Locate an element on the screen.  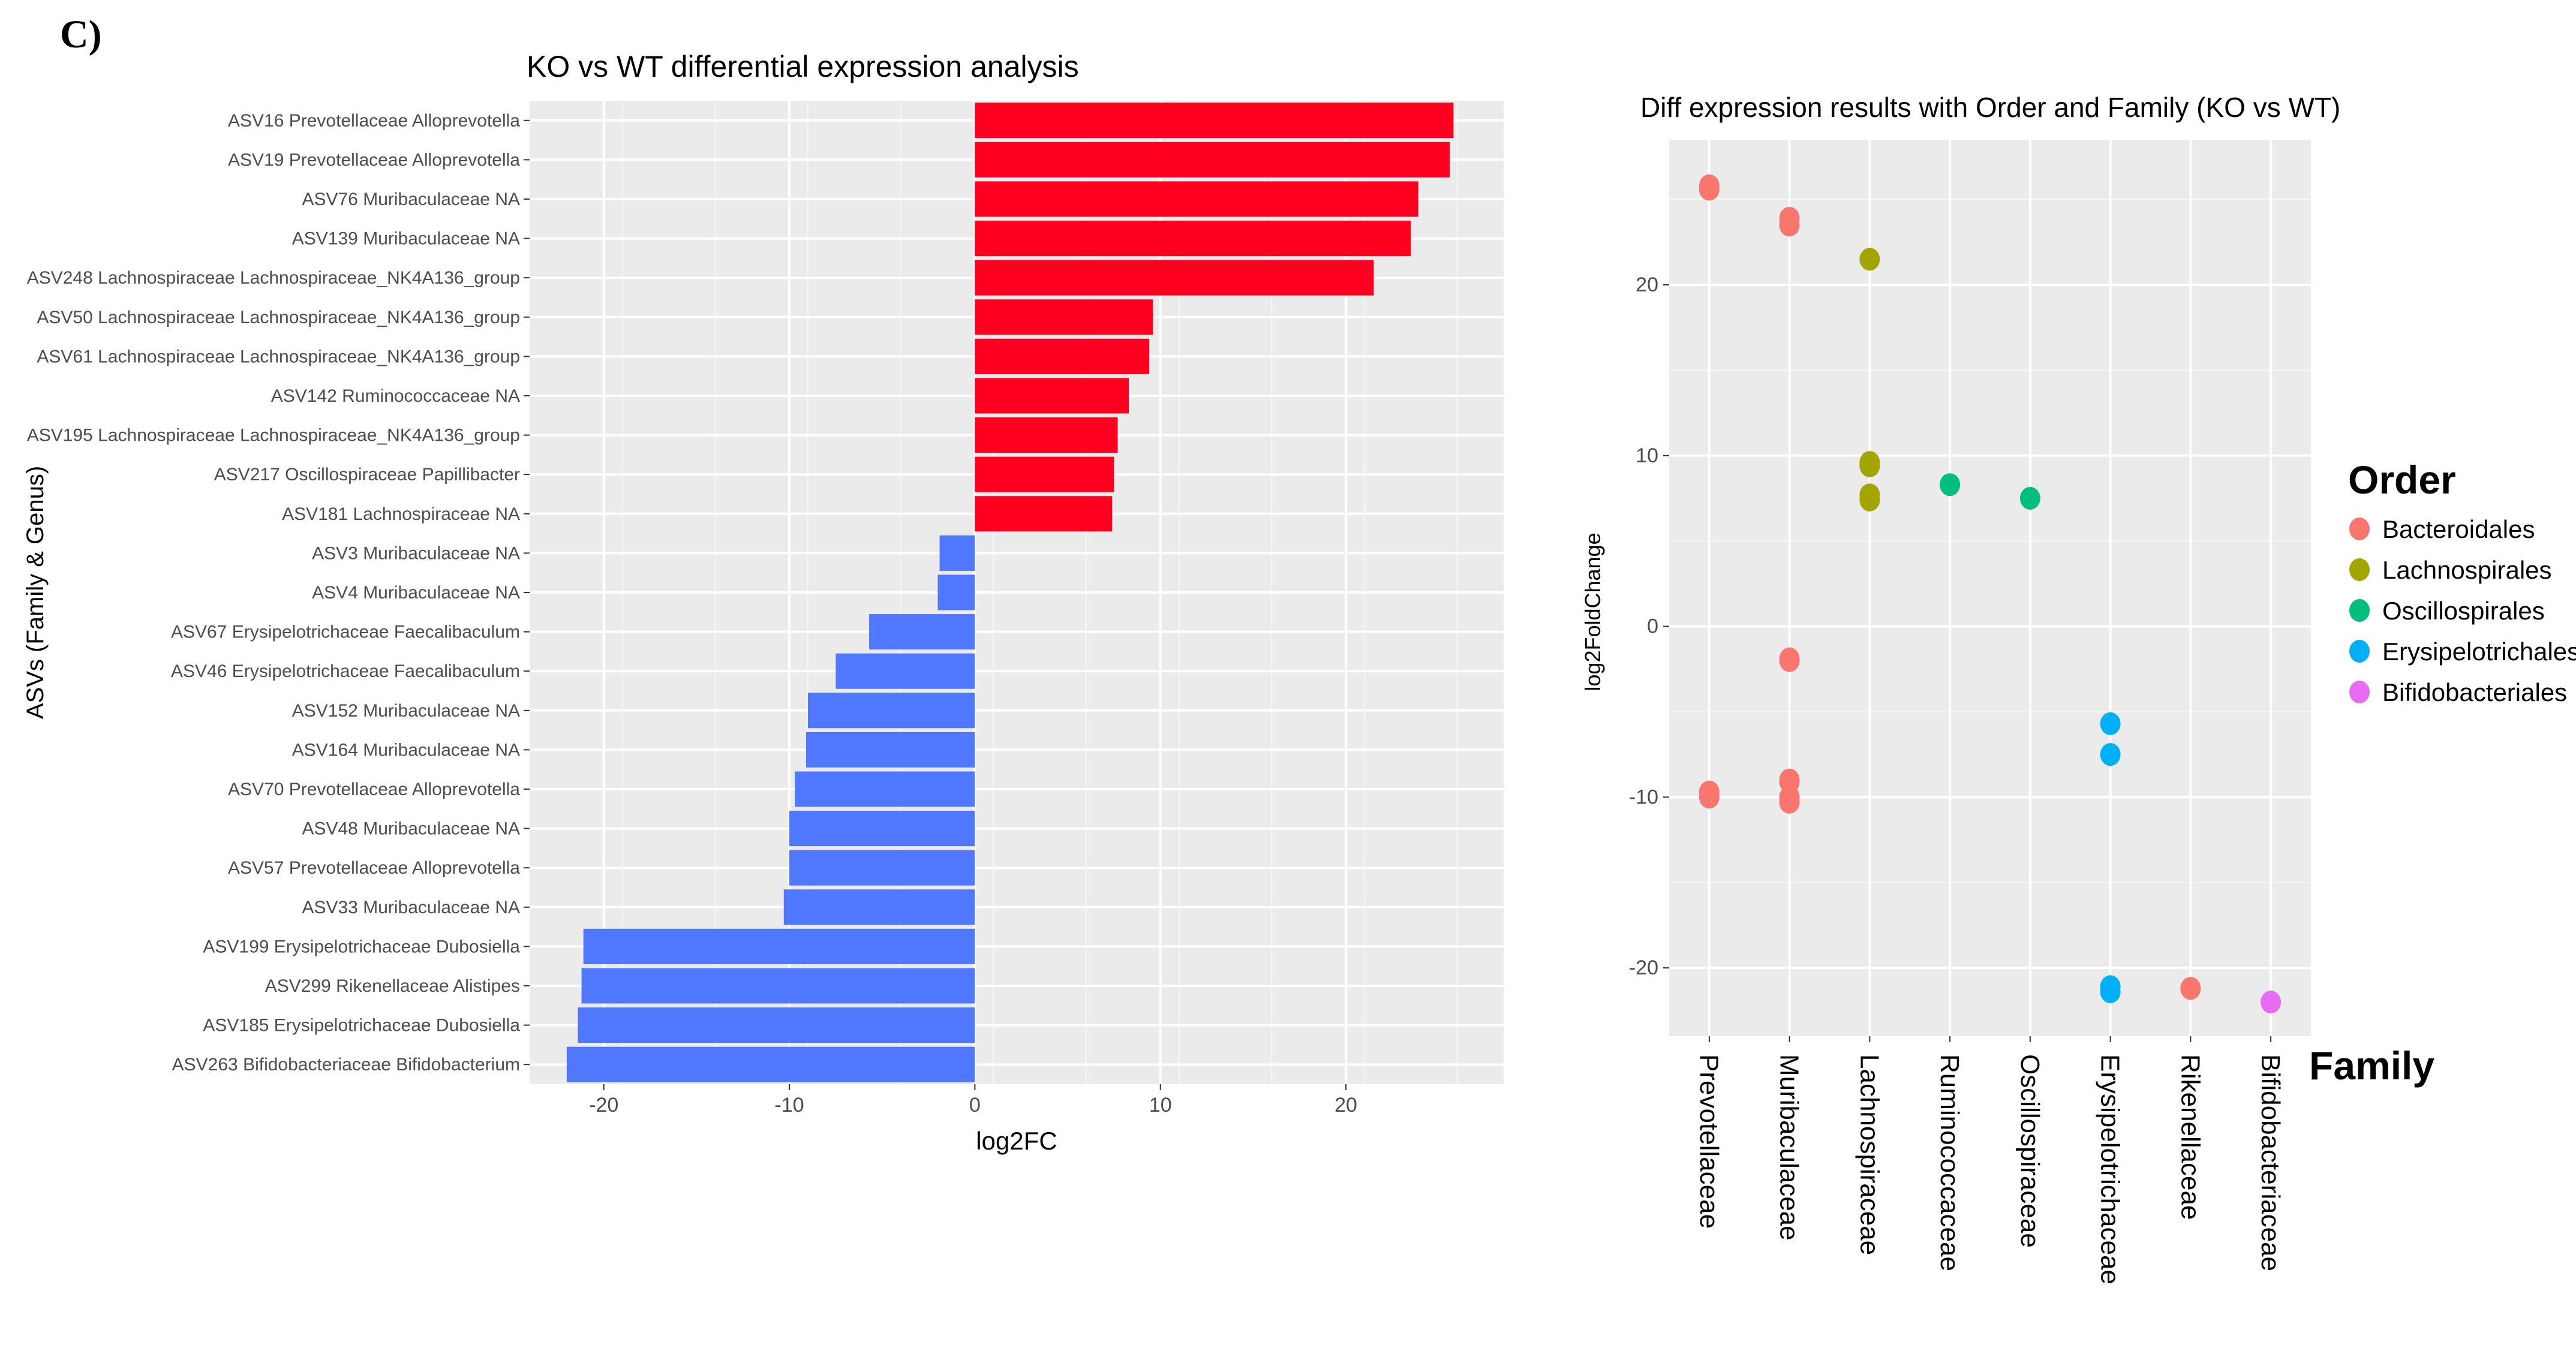
legend-label: Erysipelotrichales is located at coordinates (2479, 652).